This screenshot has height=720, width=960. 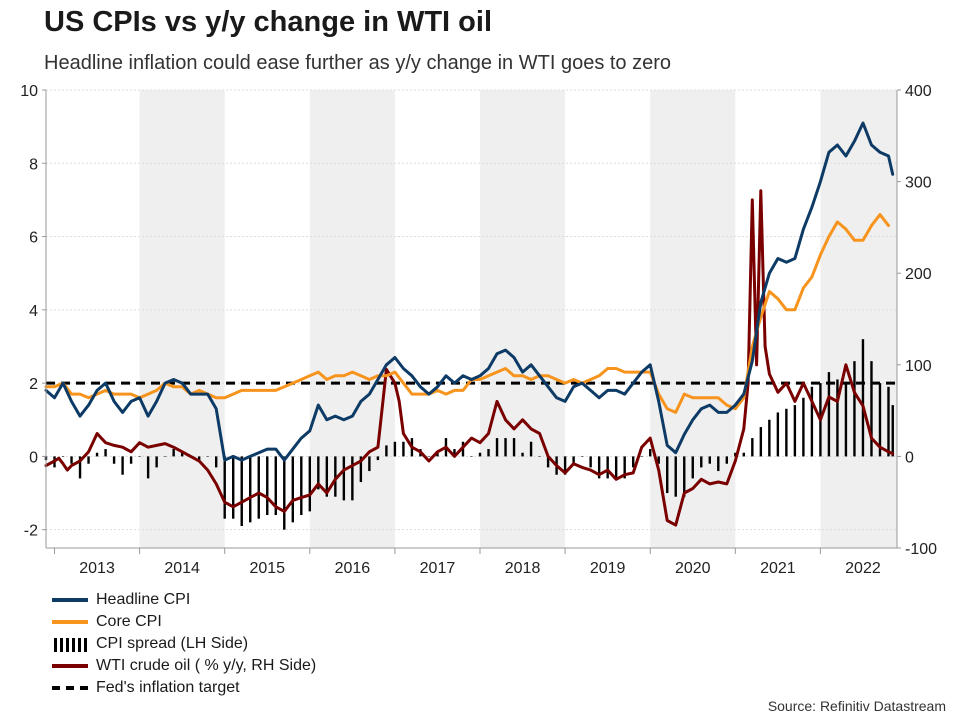 I want to click on x-tick-label: 2016, so click(x=353, y=568).